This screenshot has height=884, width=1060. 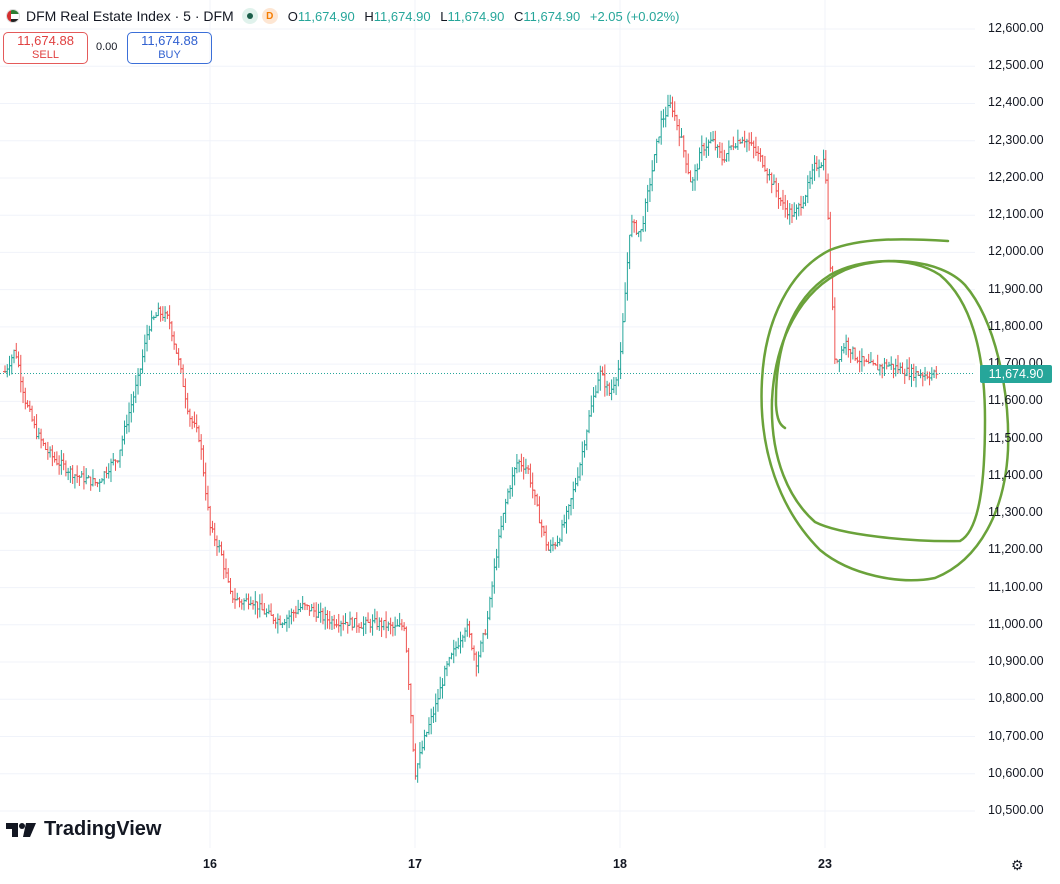 What do you see at coordinates (1016, 374) in the screenshot?
I see `current-price-tag: 11,674.90` at bounding box center [1016, 374].